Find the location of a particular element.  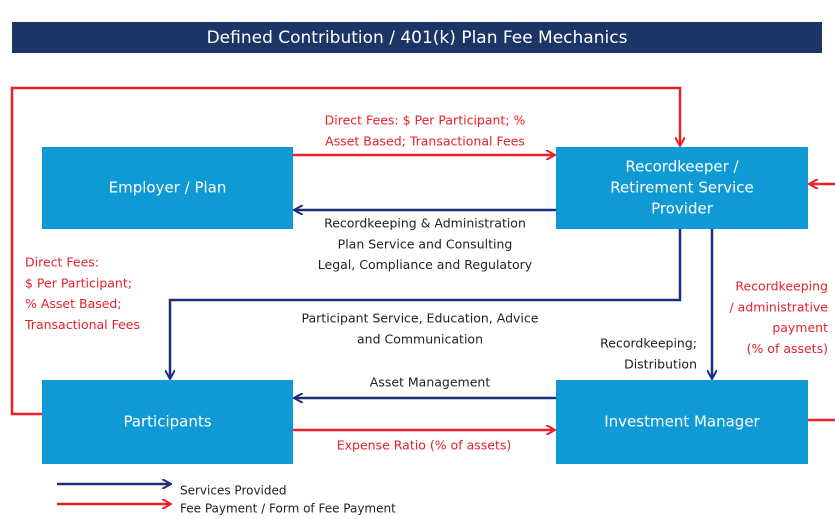

node-label: Provider is located at coordinates (682, 209).